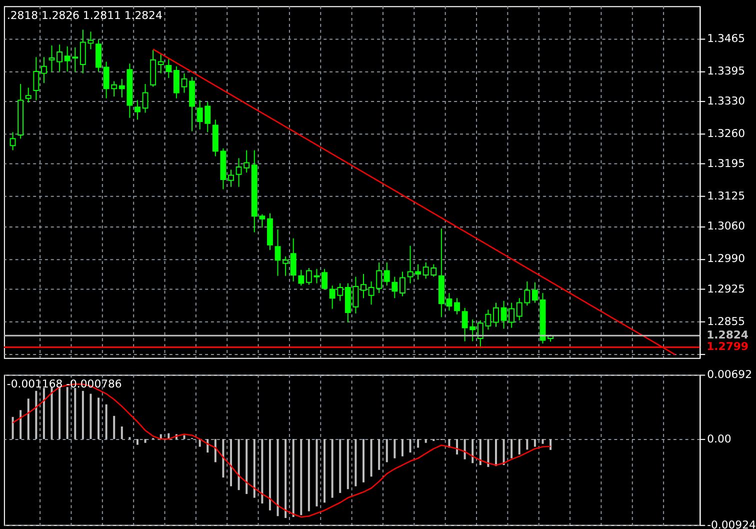 Image resolution: width=756 pixels, height=529 pixels. I want to click on y-tick-label: 1.2855, so click(726, 321).